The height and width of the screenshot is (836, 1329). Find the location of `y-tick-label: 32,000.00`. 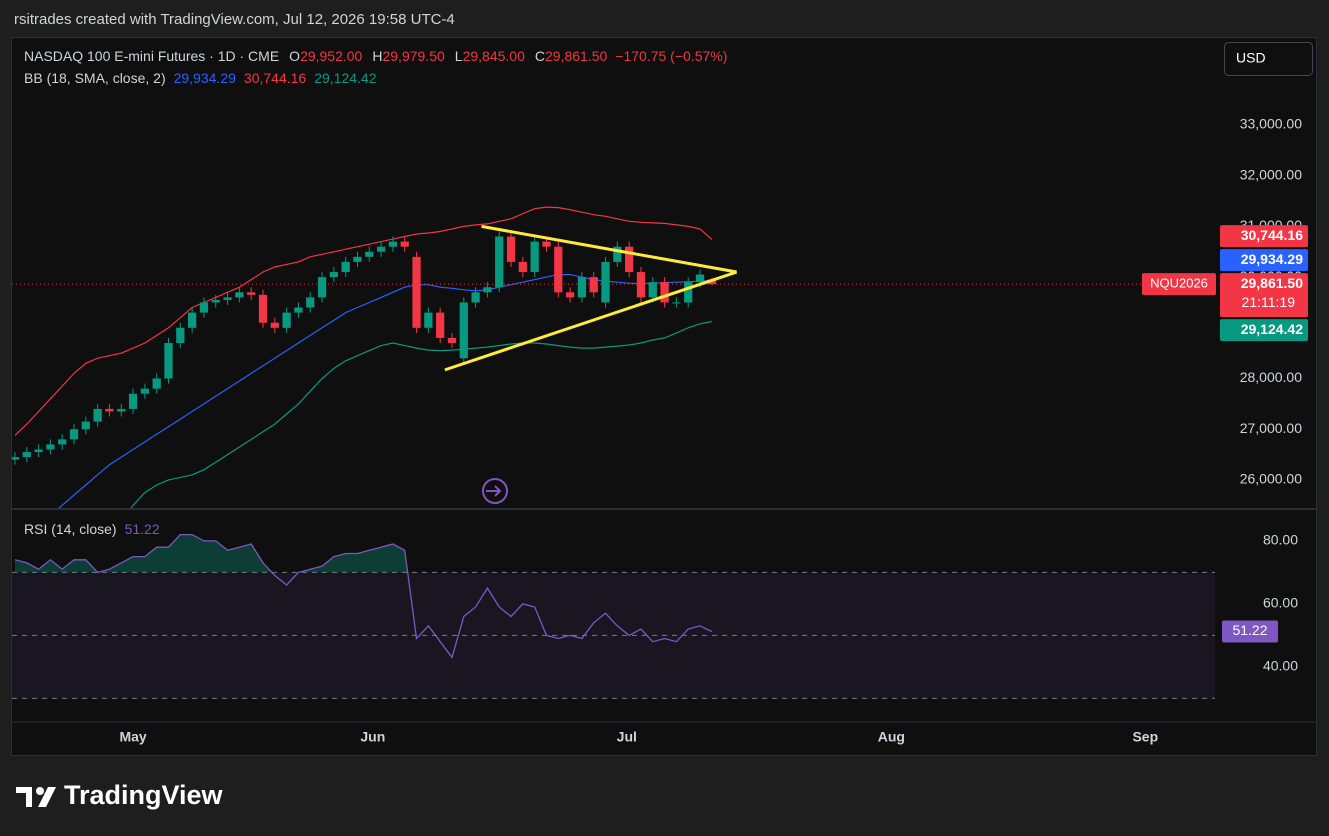

y-tick-label: 32,000.00 is located at coordinates (1271, 174).